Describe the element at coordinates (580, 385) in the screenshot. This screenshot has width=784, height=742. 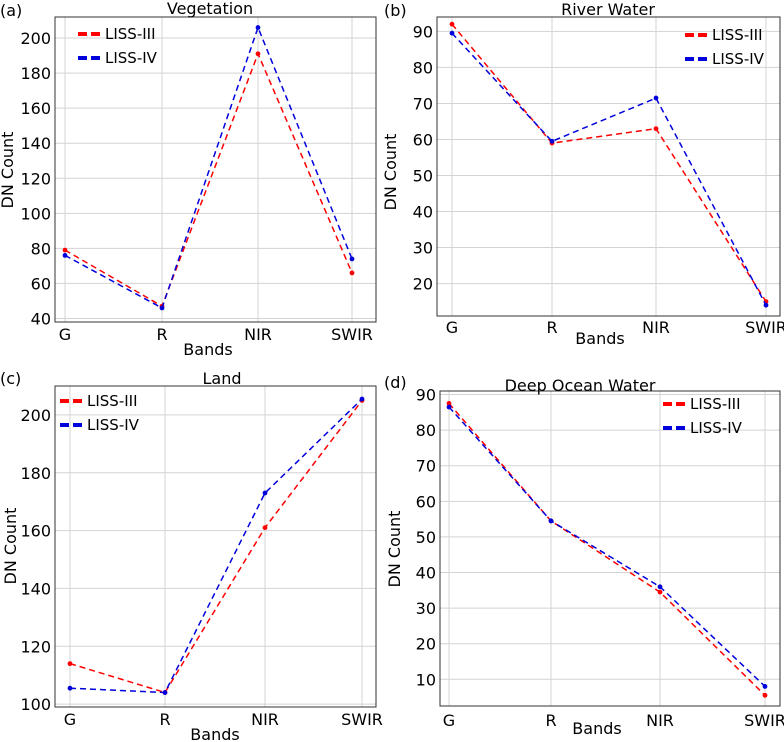
I see `chart-title: Deep Ocean Water` at that location.